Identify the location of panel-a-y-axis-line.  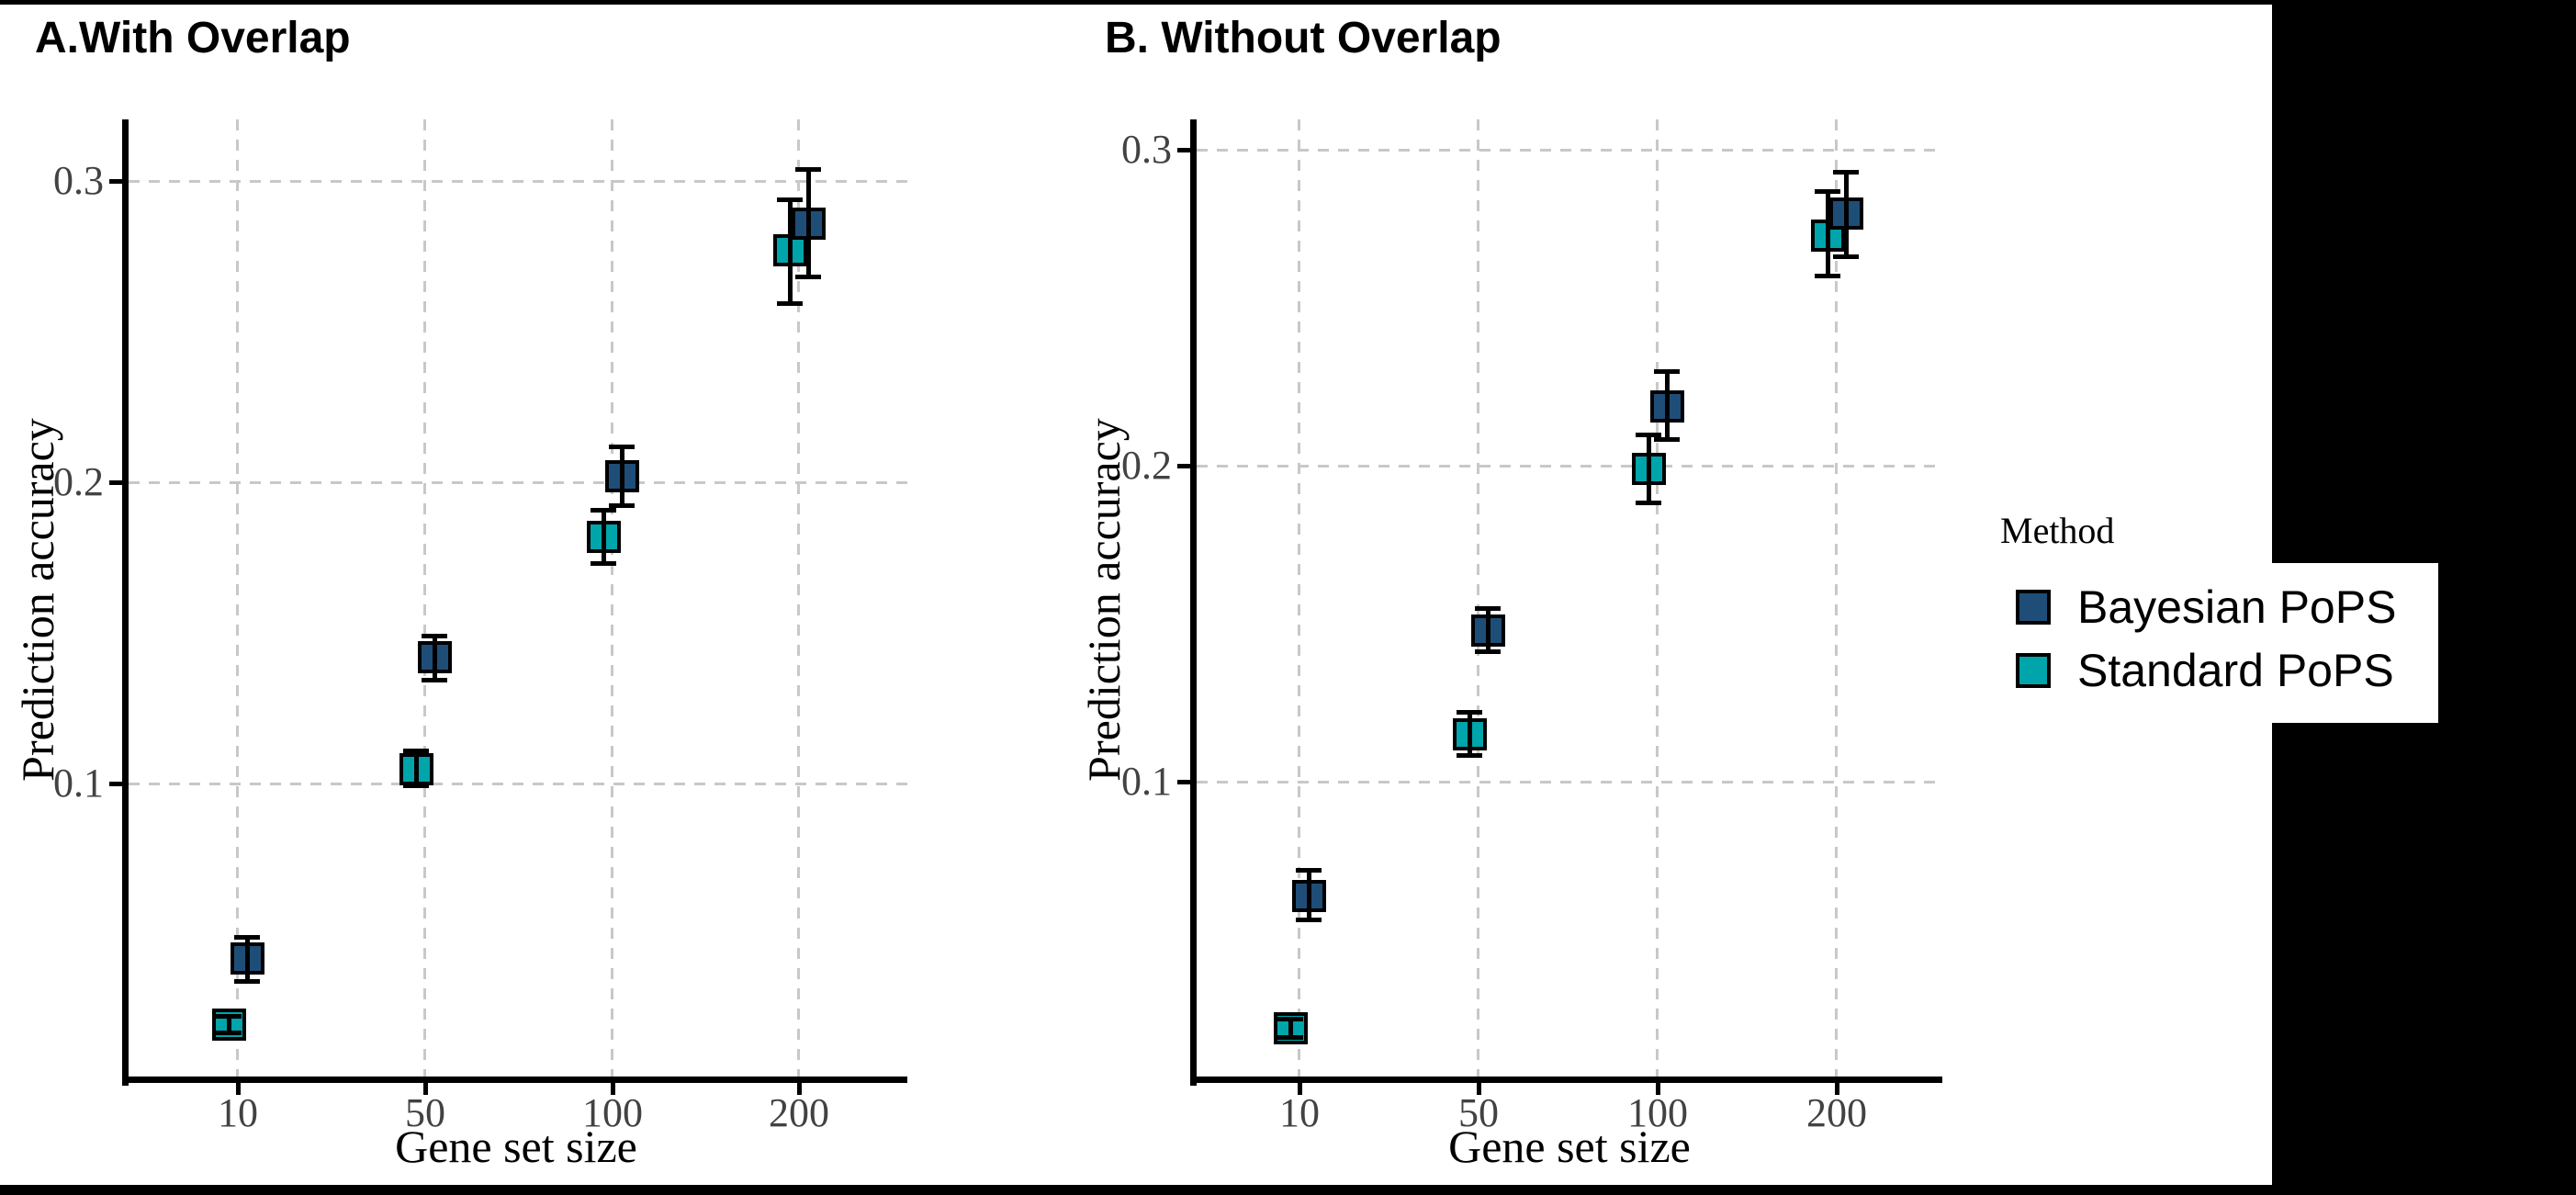
(126, 602).